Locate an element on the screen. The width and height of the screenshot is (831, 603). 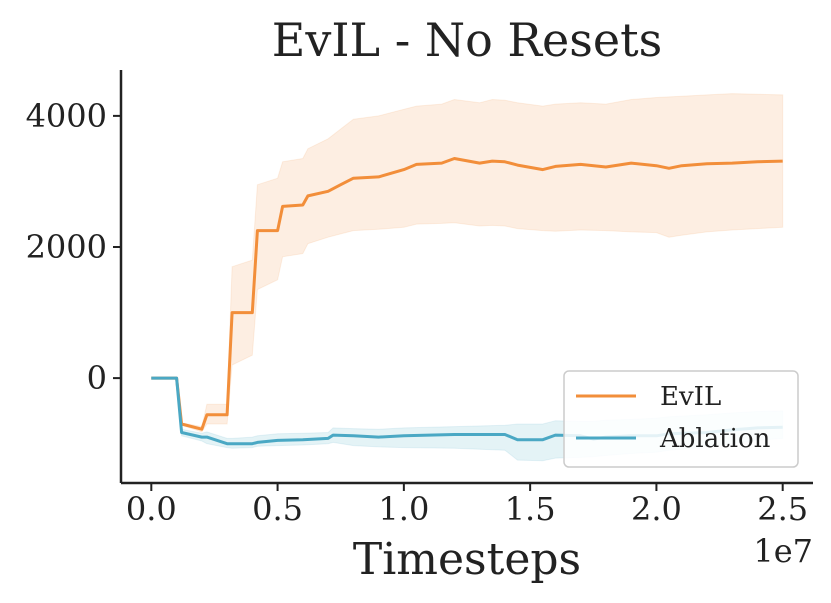
x-tick-label: 2.5 is located at coordinates (782, 509).